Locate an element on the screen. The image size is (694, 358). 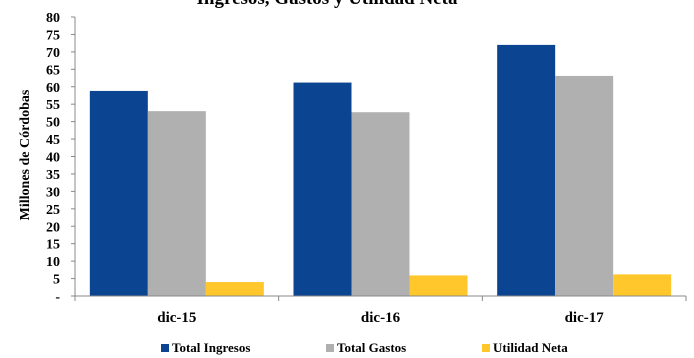
y-tick-label: 15 is located at coordinates (53, 245).